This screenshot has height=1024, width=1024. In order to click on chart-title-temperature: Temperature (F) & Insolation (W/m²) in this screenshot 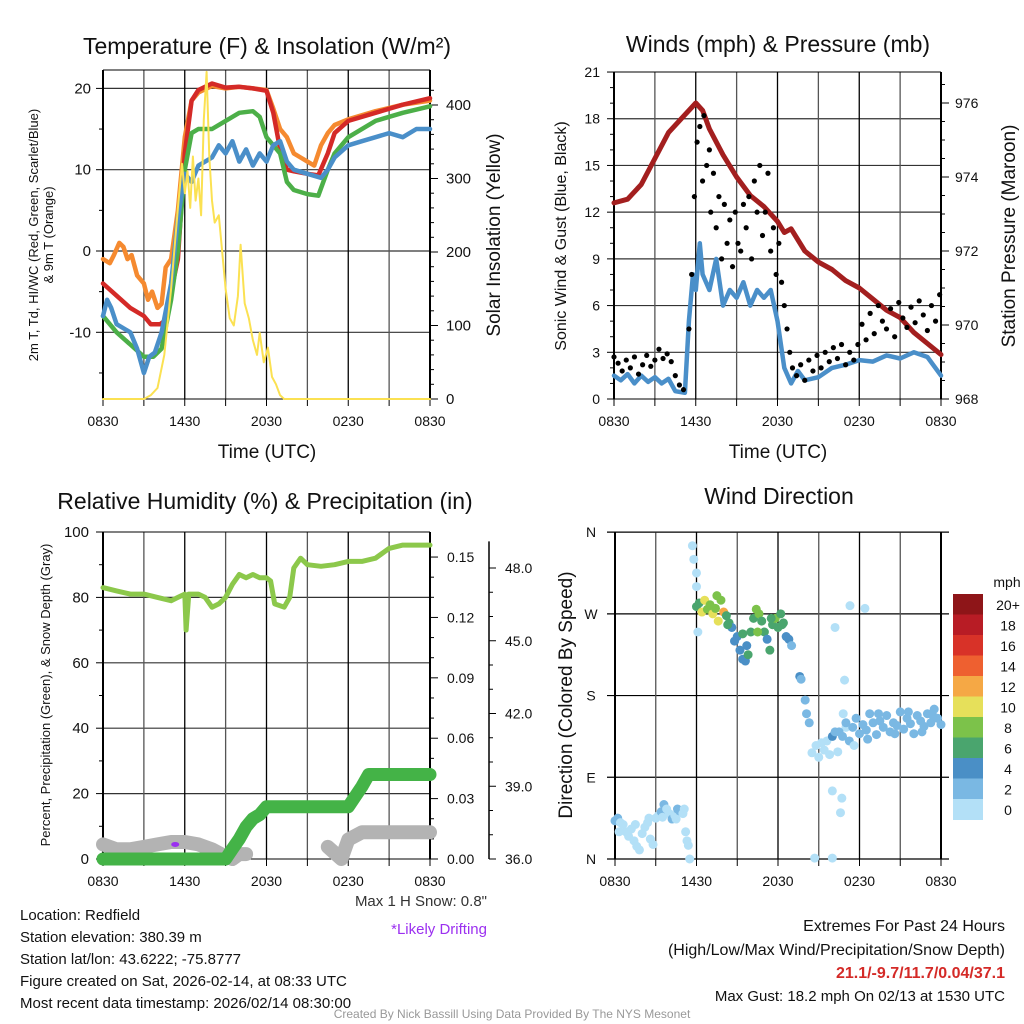, I will do `click(267, 46)`.